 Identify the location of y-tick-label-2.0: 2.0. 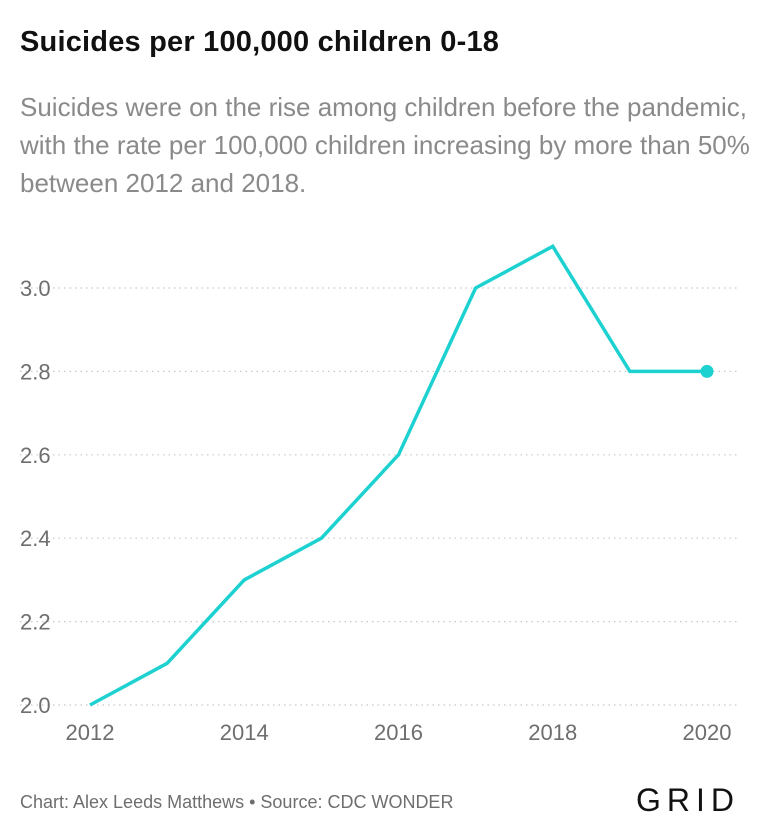
(35, 705).